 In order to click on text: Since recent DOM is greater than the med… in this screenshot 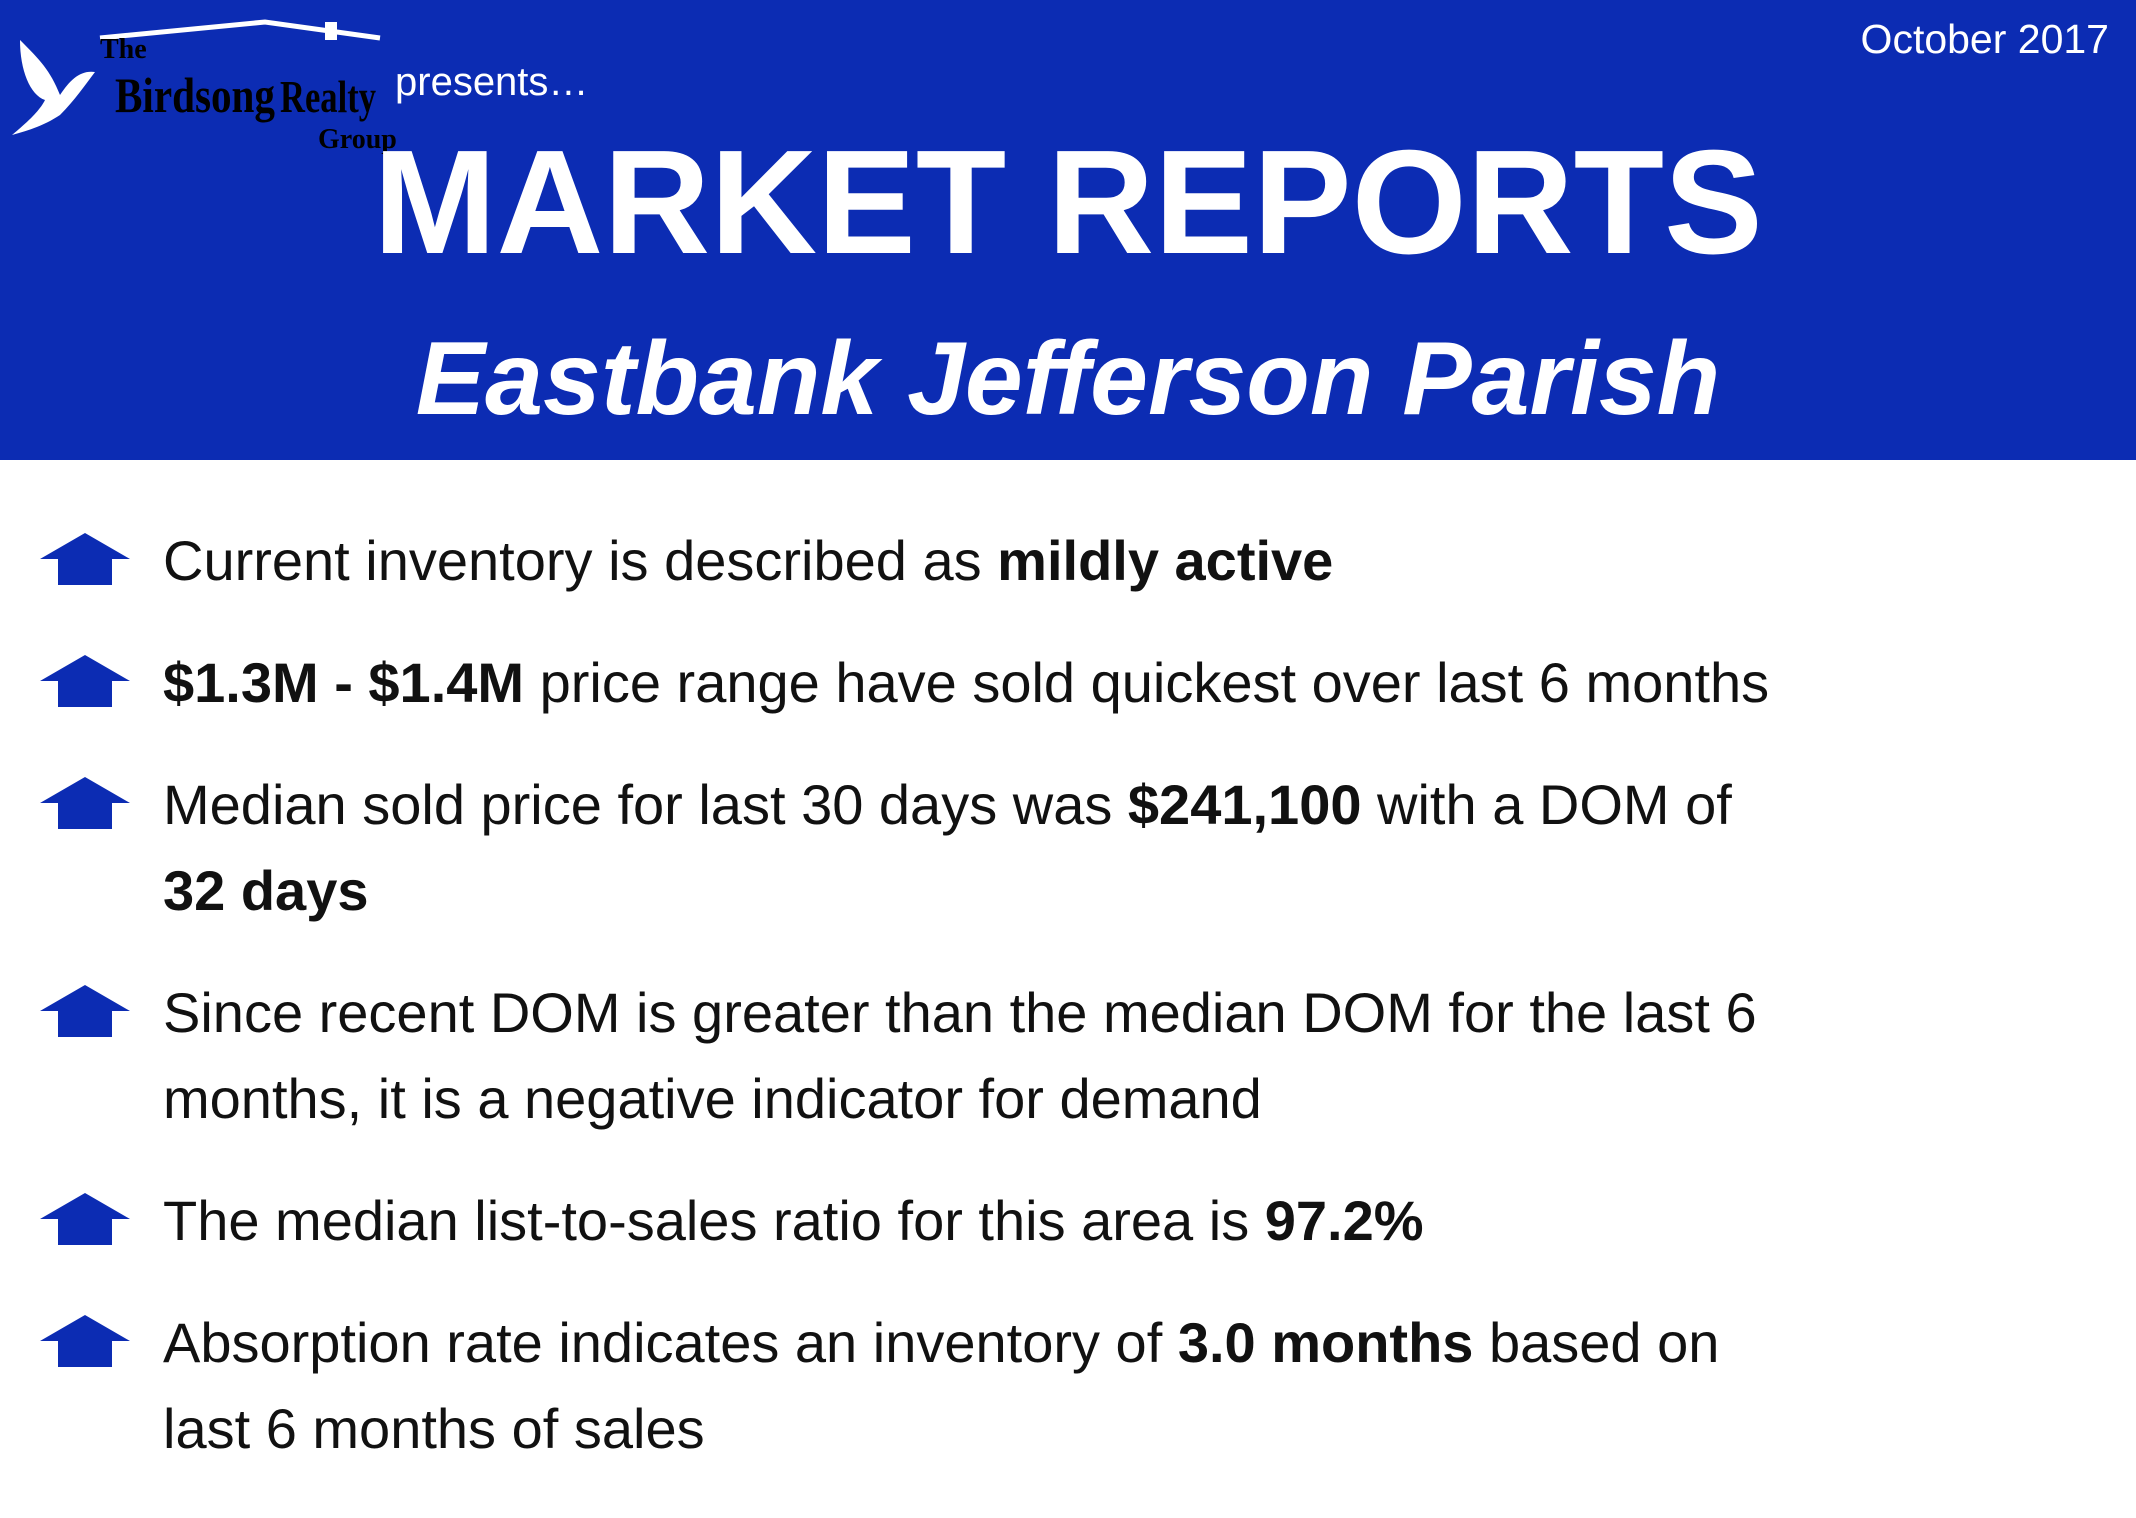, I will do `click(960, 1012)`.